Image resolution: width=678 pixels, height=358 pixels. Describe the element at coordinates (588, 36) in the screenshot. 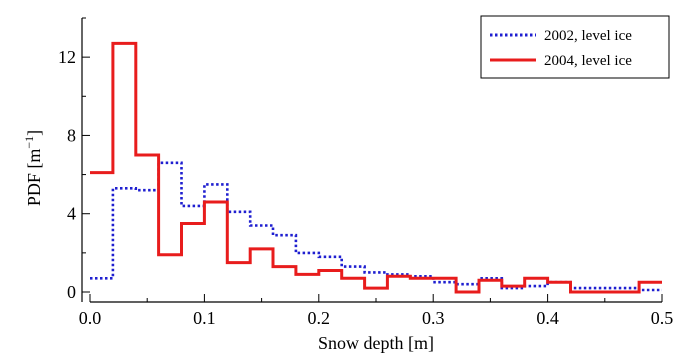

I see `legend-label-2002: 2002, level ice` at that location.